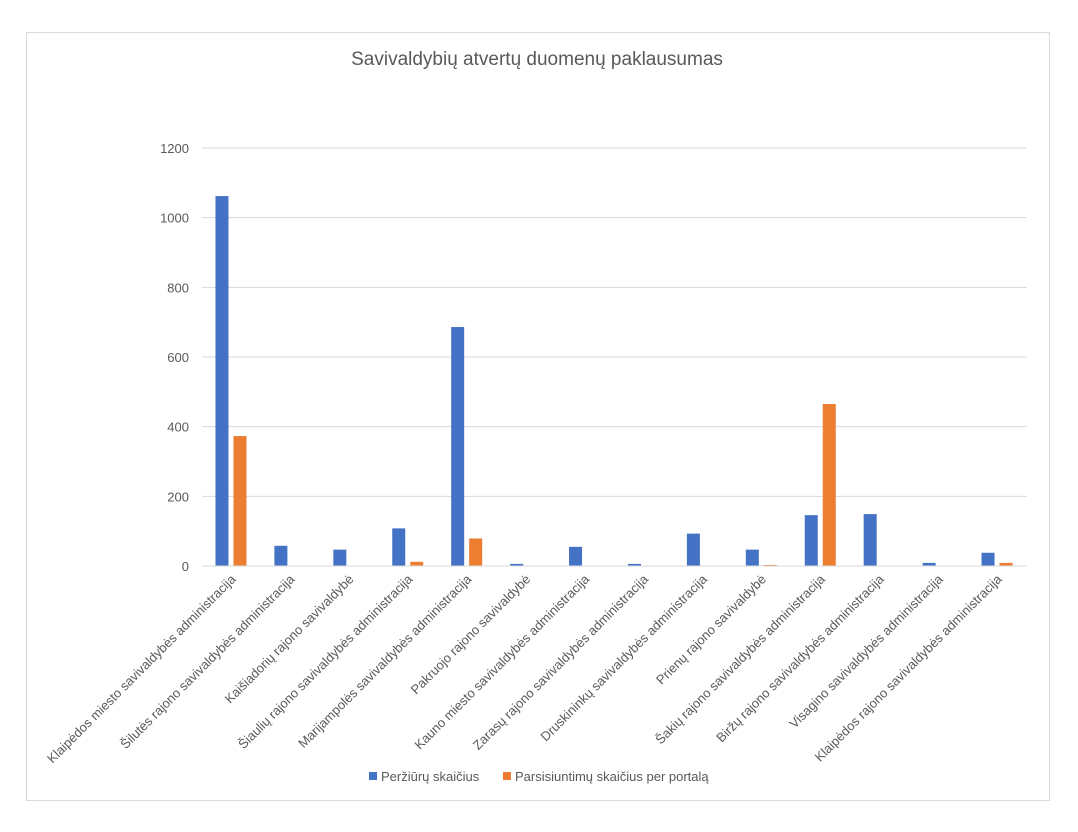  I want to click on y-tick-label: 400, so click(178, 427).